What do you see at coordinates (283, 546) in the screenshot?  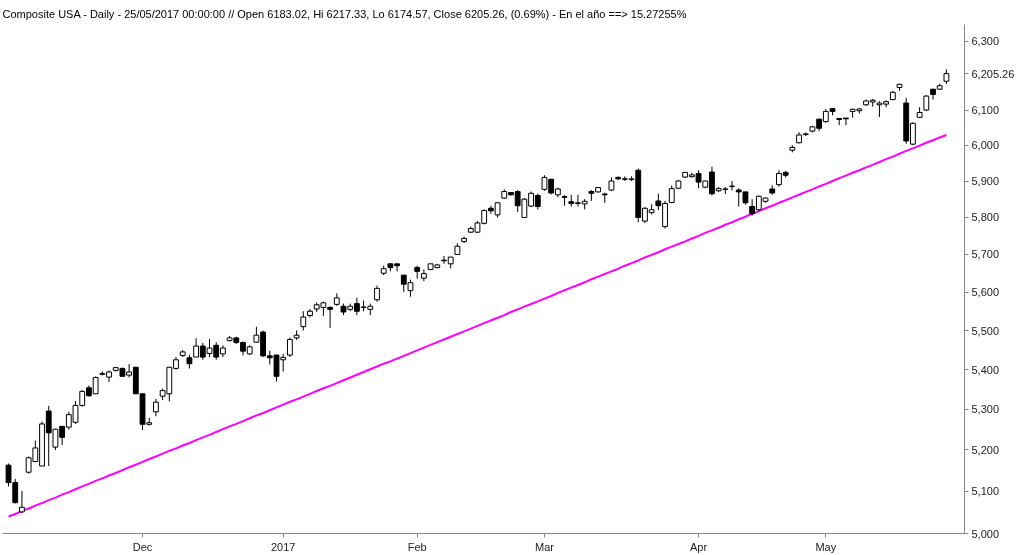 I see `x-tick-label: 2017` at bounding box center [283, 546].